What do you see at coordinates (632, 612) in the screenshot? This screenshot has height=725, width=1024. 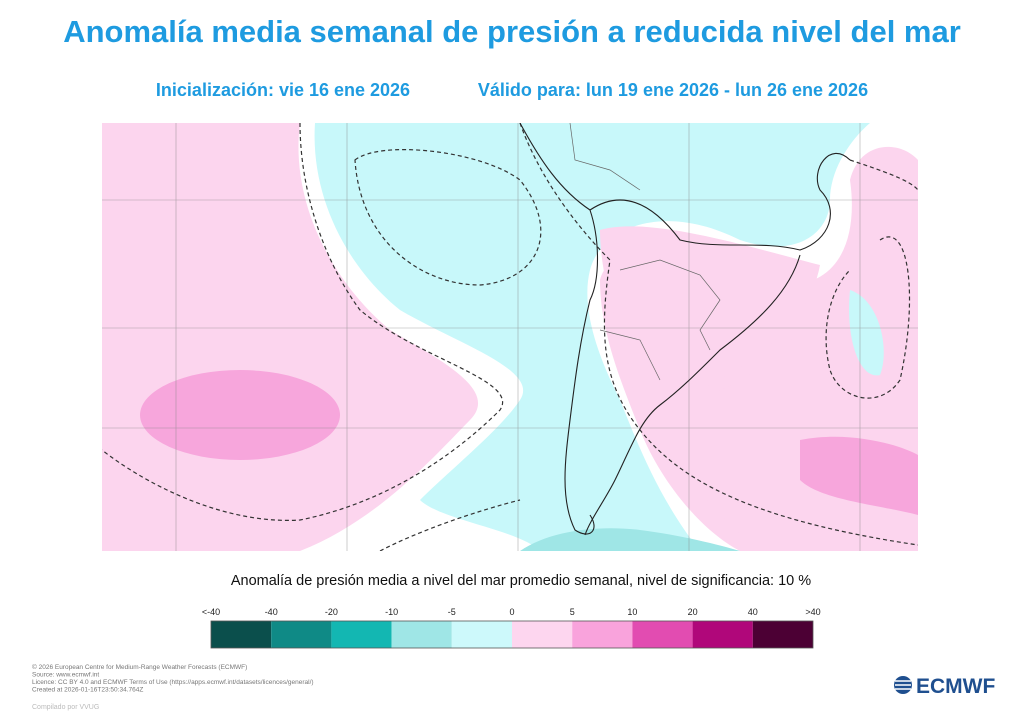 I see `colorbar-label: 10` at bounding box center [632, 612].